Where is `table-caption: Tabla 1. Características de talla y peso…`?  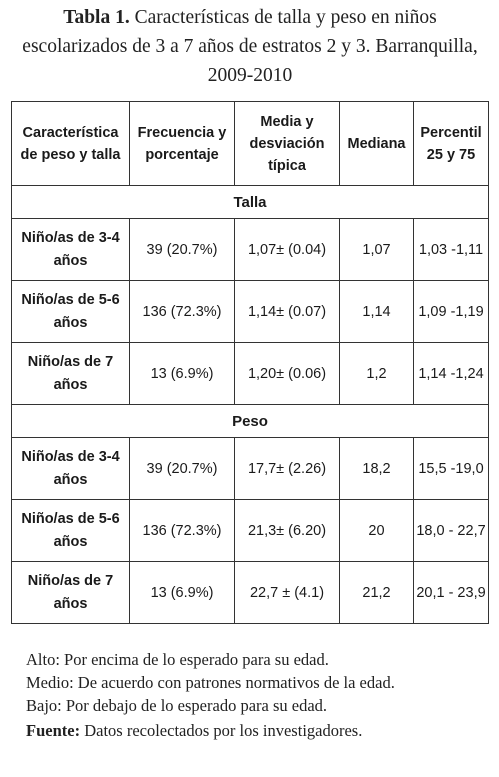 table-caption: Tabla 1. Características de talla y peso… is located at coordinates (250, 46).